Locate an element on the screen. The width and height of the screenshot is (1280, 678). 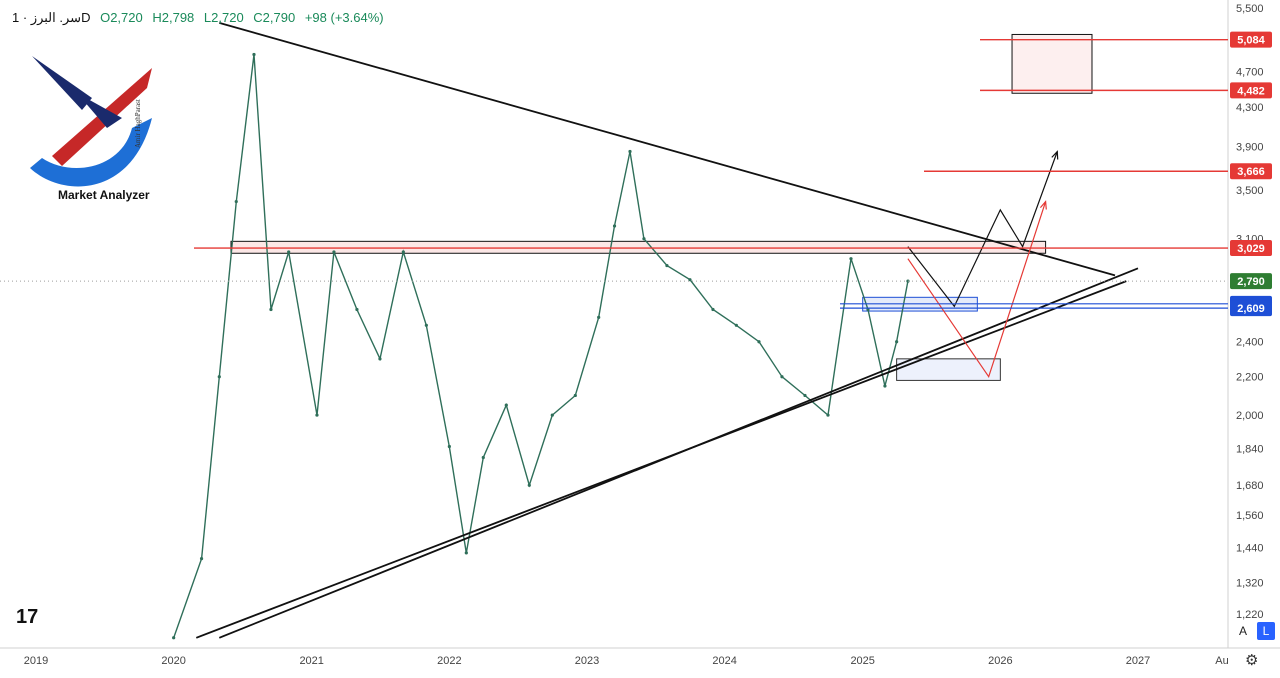
y-tick-label: 1,440 is located at coordinates (1250, 548).